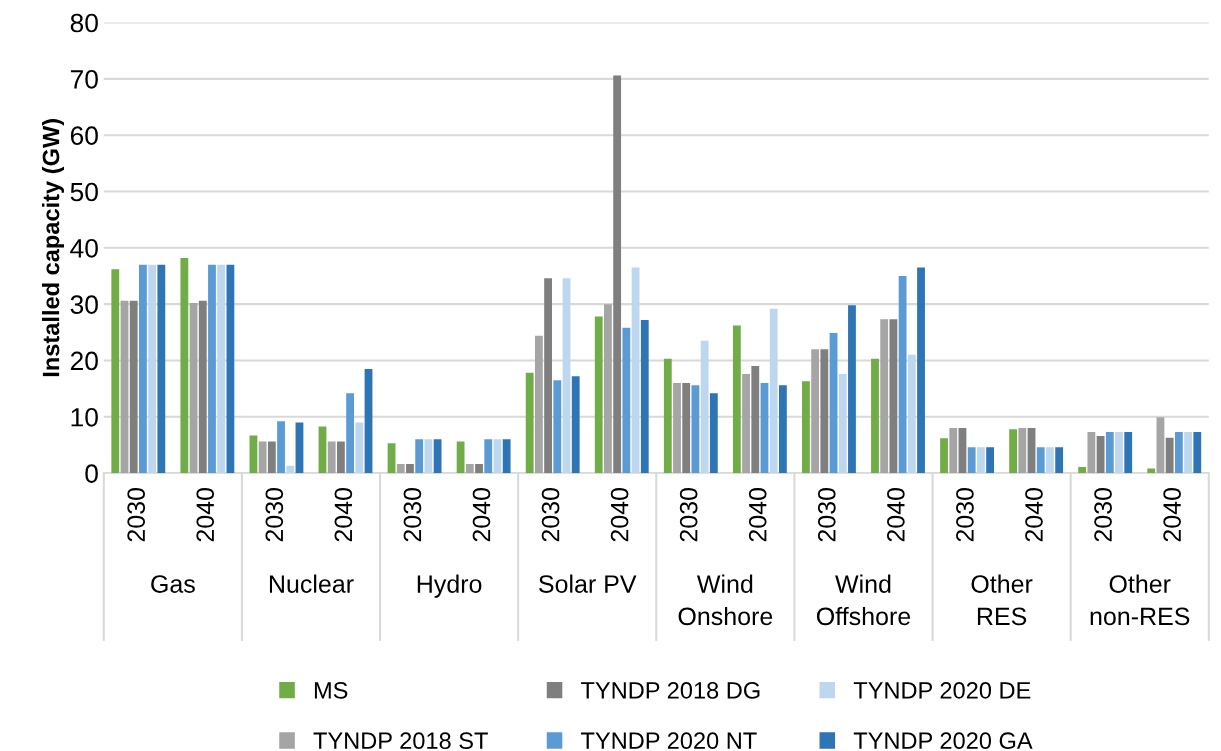 The image size is (1221, 751). Describe the element at coordinates (84, 23) in the screenshot. I see `y-tick-label: 80` at that location.